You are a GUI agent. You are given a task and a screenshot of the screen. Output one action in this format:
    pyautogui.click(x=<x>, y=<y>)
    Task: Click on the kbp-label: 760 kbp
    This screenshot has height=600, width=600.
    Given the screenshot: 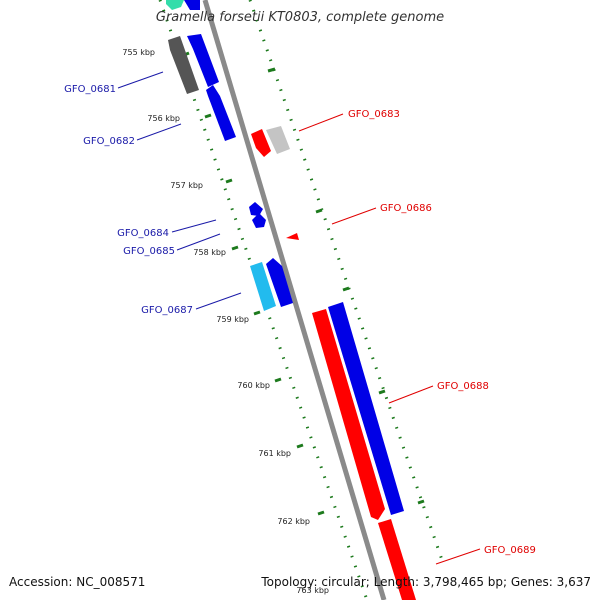 What is the action you would take?
    pyautogui.click(x=253, y=385)
    